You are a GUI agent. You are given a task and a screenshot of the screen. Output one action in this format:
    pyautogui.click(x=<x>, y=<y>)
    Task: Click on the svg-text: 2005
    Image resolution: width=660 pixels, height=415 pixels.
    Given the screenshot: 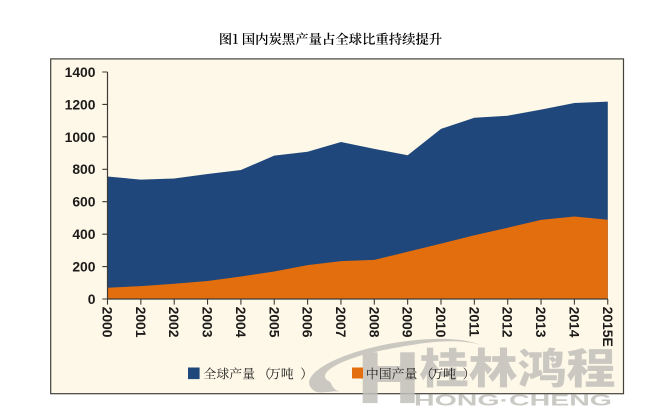 What is the action you would take?
    pyautogui.click(x=274, y=322)
    